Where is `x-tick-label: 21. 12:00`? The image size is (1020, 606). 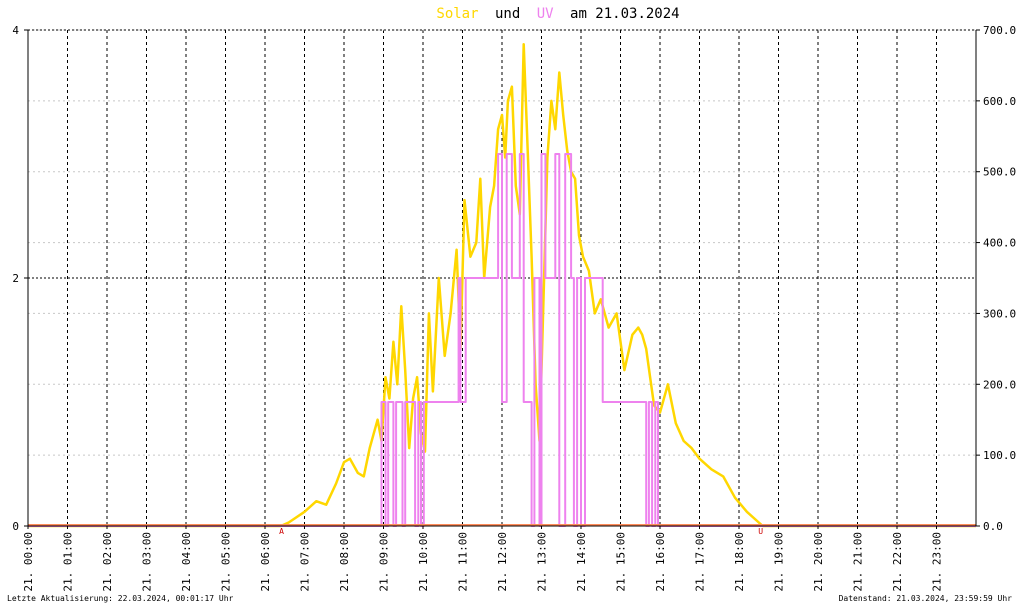 x-tick-label: 21. 12:00 is located at coordinates (502, 562).